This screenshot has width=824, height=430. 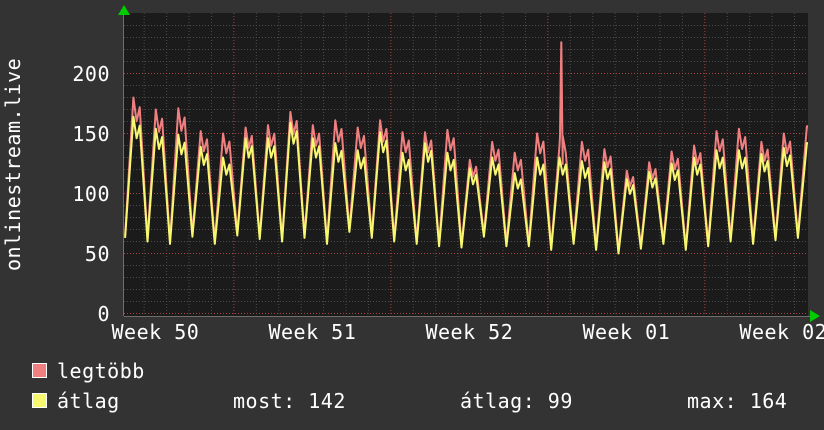 I want to click on x-axis-week-label: Week 01, so click(x=626, y=332).